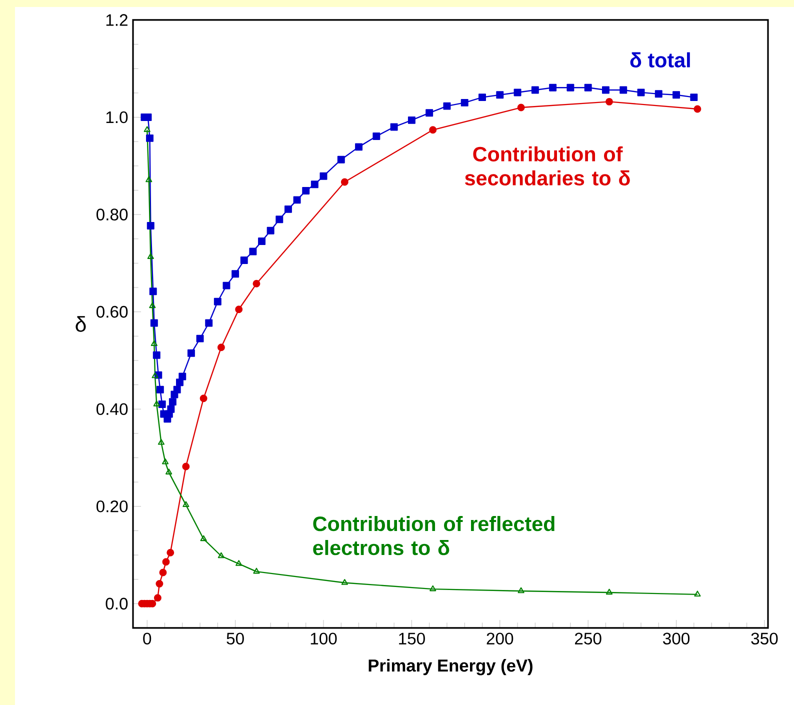  I want to click on x-tick-label: 200, so click(500, 638).